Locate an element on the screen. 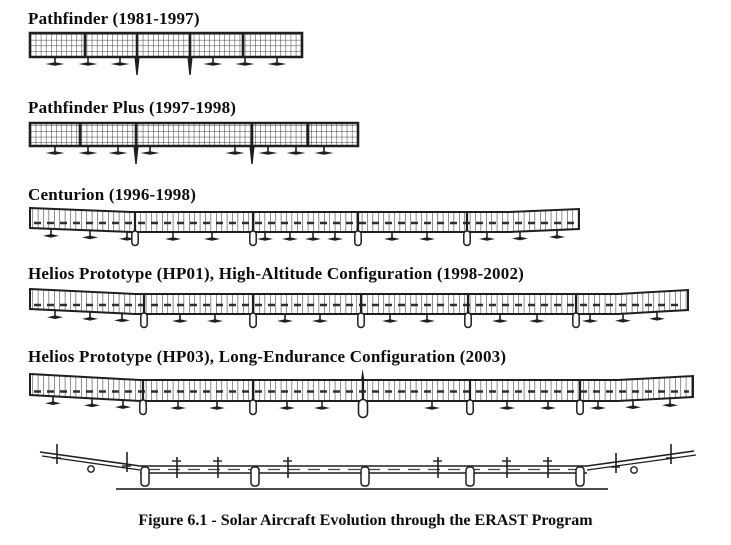 Image resolution: width=731 pixels, height=545 pixels. helios-hp03-drawing is located at coordinates (361, 393).